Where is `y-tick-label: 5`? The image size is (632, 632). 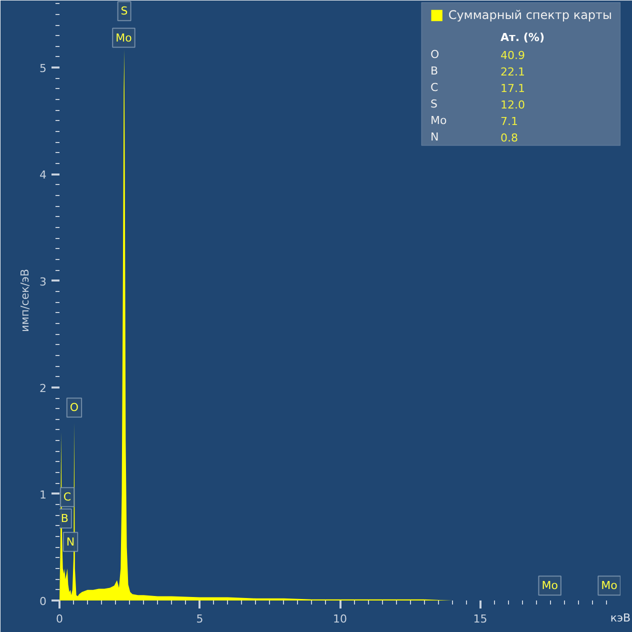
y-tick-label: 5 is located at coordinates (43, 69).